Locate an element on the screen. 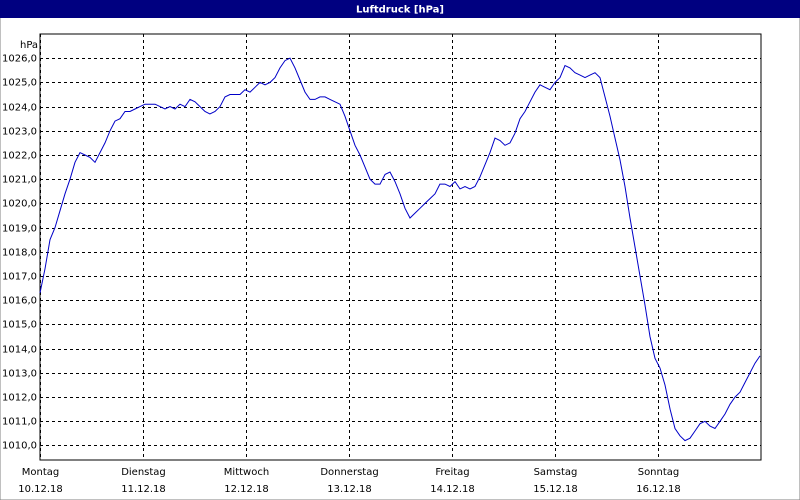 This screenshot has height=500, width=800. x-tick-date: 16.12.18 is located at coordinates (658, 489).